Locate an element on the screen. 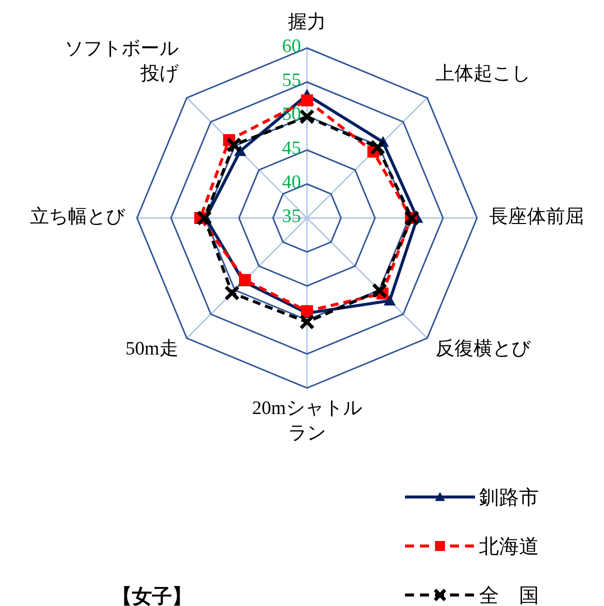 The height and width of the screenshot is (606, 604). y-tick-label: 35 is located at coordinates (291, 216).